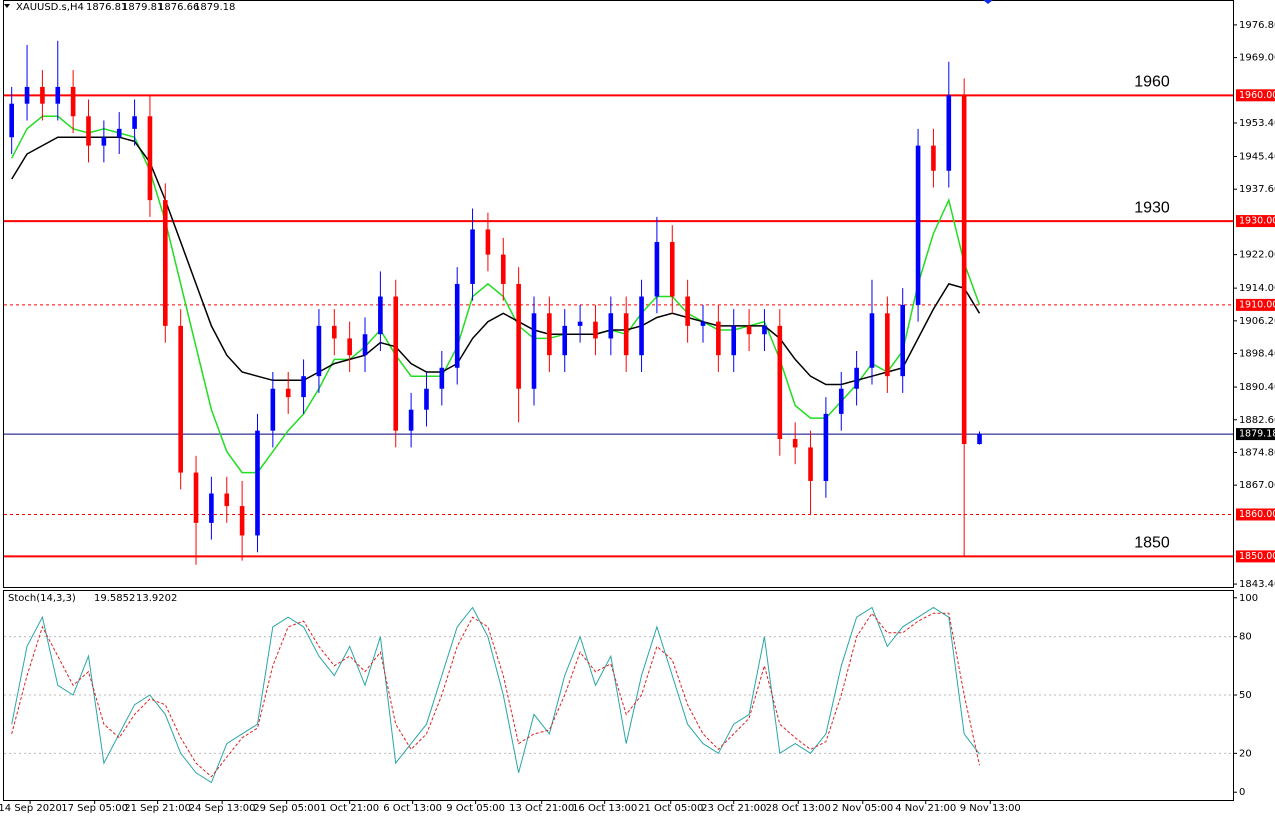  What do you see at coordinates (94, 808) in the screenshot?
I see `x-tick-label: 17 Sep 05:00` at bounding box center [94, 808].